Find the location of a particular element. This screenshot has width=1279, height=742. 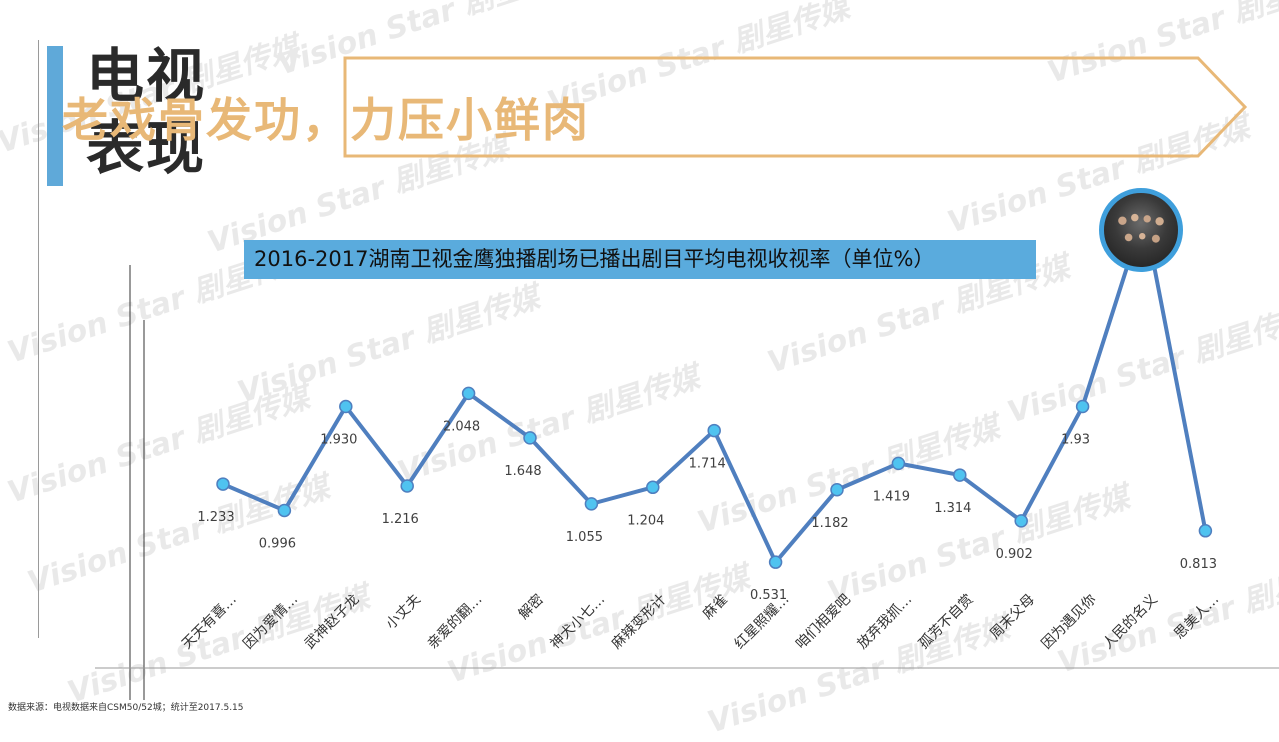

data-label: 2.048 is located at coordinates (461, 426).